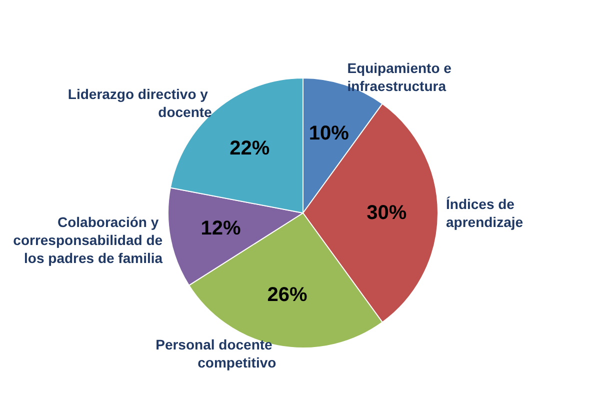 The image size is (590, 406). Describe the element at coordinates (221, 229) in the screenshot. I see `data-label: 12%` at that location.